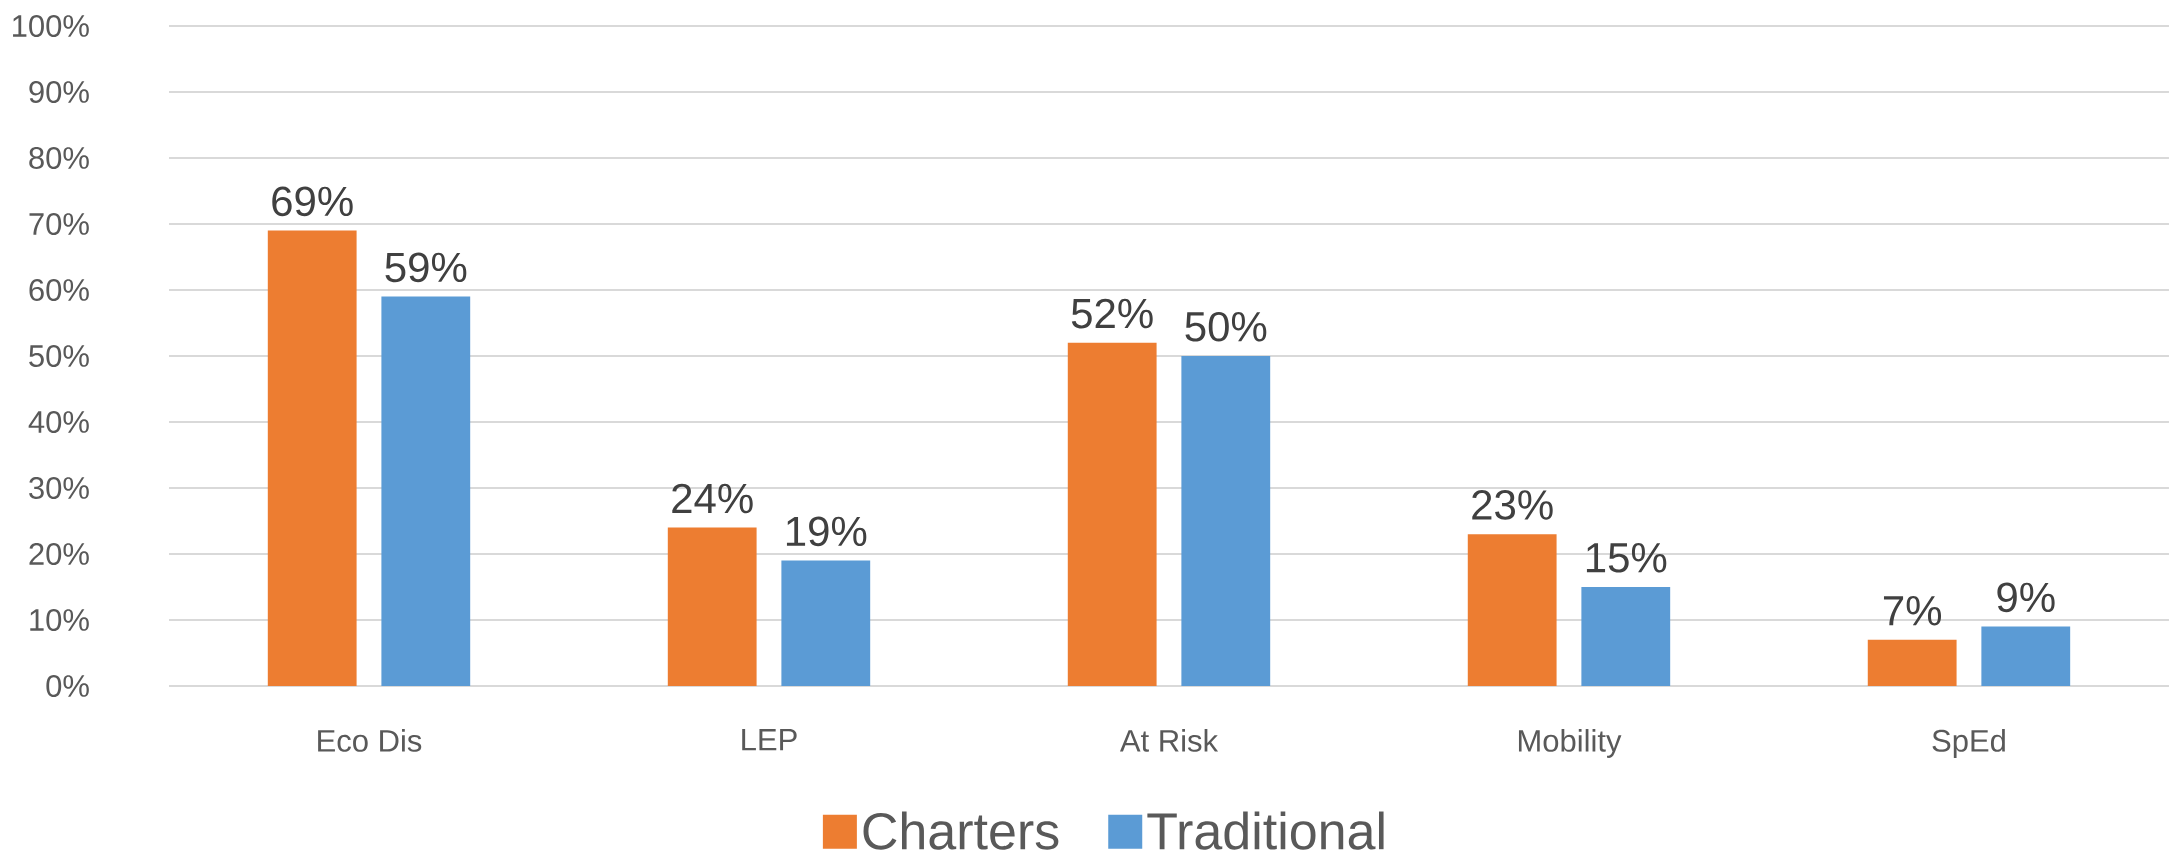  Describe the element at coordinates (1512, 505) in the screenshot. I see `data-label: 23%` at that location.